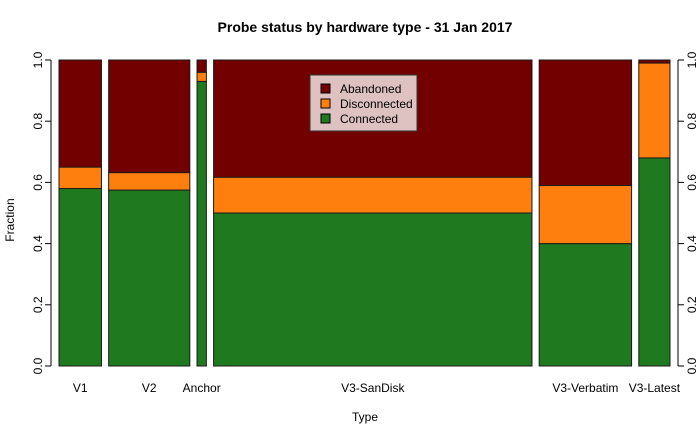 This screenshot has height=440, width=700. What do you see at coordinates (325, 118) in the screenshot?
I see `legend-swatch-connected` at bounding box center [325, 118].